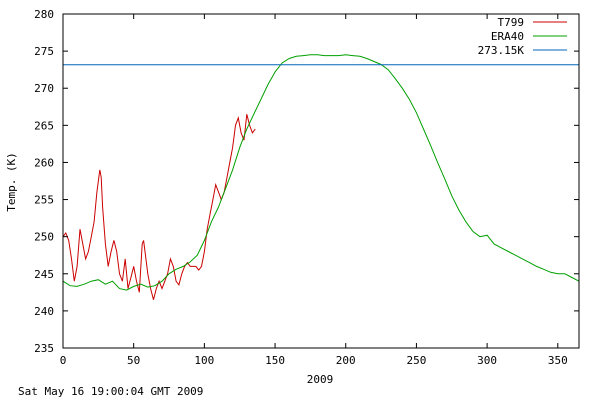 Image resolution: width=600 pixels, height=400 pixels. I want to click on y-tick-label: 260, so click(44, 162).